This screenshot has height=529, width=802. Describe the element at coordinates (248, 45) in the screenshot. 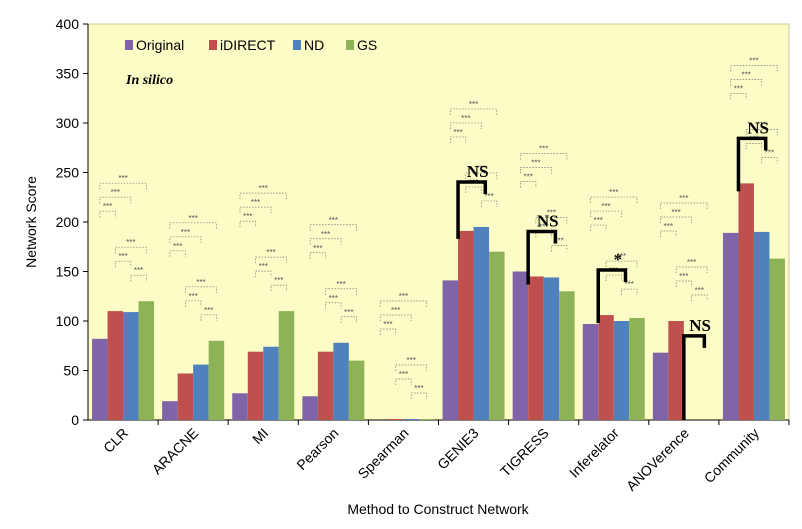

I see `legend-label-idirect: iDIRECT` at that location.